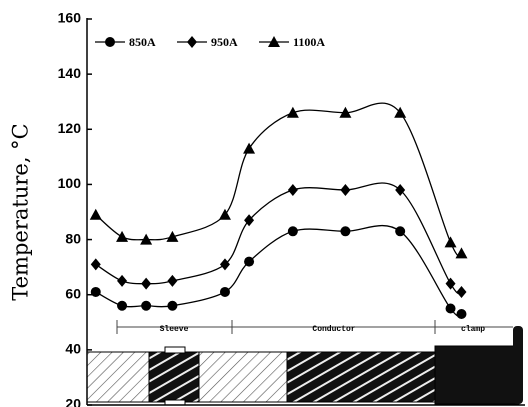 The image size is (528, 407). Describe the element at coordinates (73, 238) in the screenshot. I see `y-tick-label: 80` at that location.